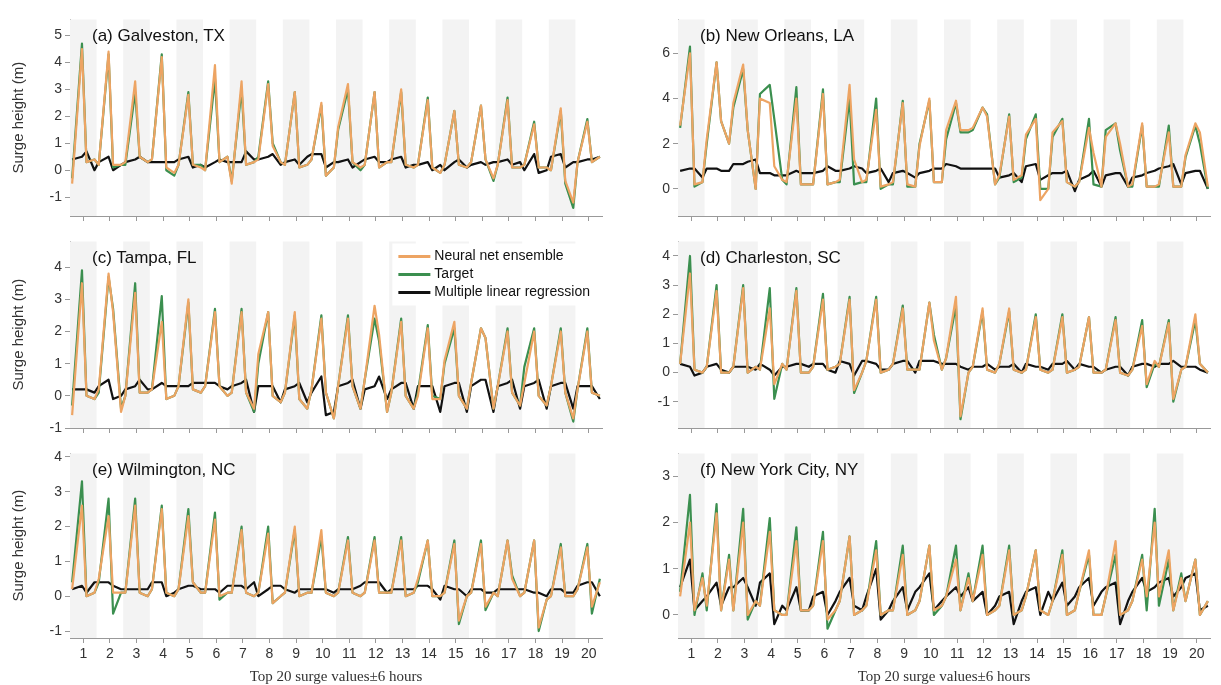 The height and width of the screenshot is (685, 1221). Describe the element at coordinates (164, 469) in the screenshot. I see `chart-title: (e) Wilmington, NC` at that location.